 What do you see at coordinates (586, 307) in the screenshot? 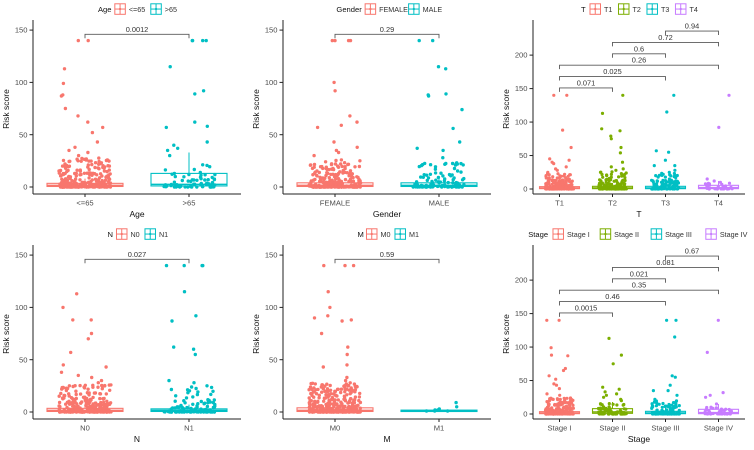
I see `svg-text: 0.0015` at bounding box center [586, 307].